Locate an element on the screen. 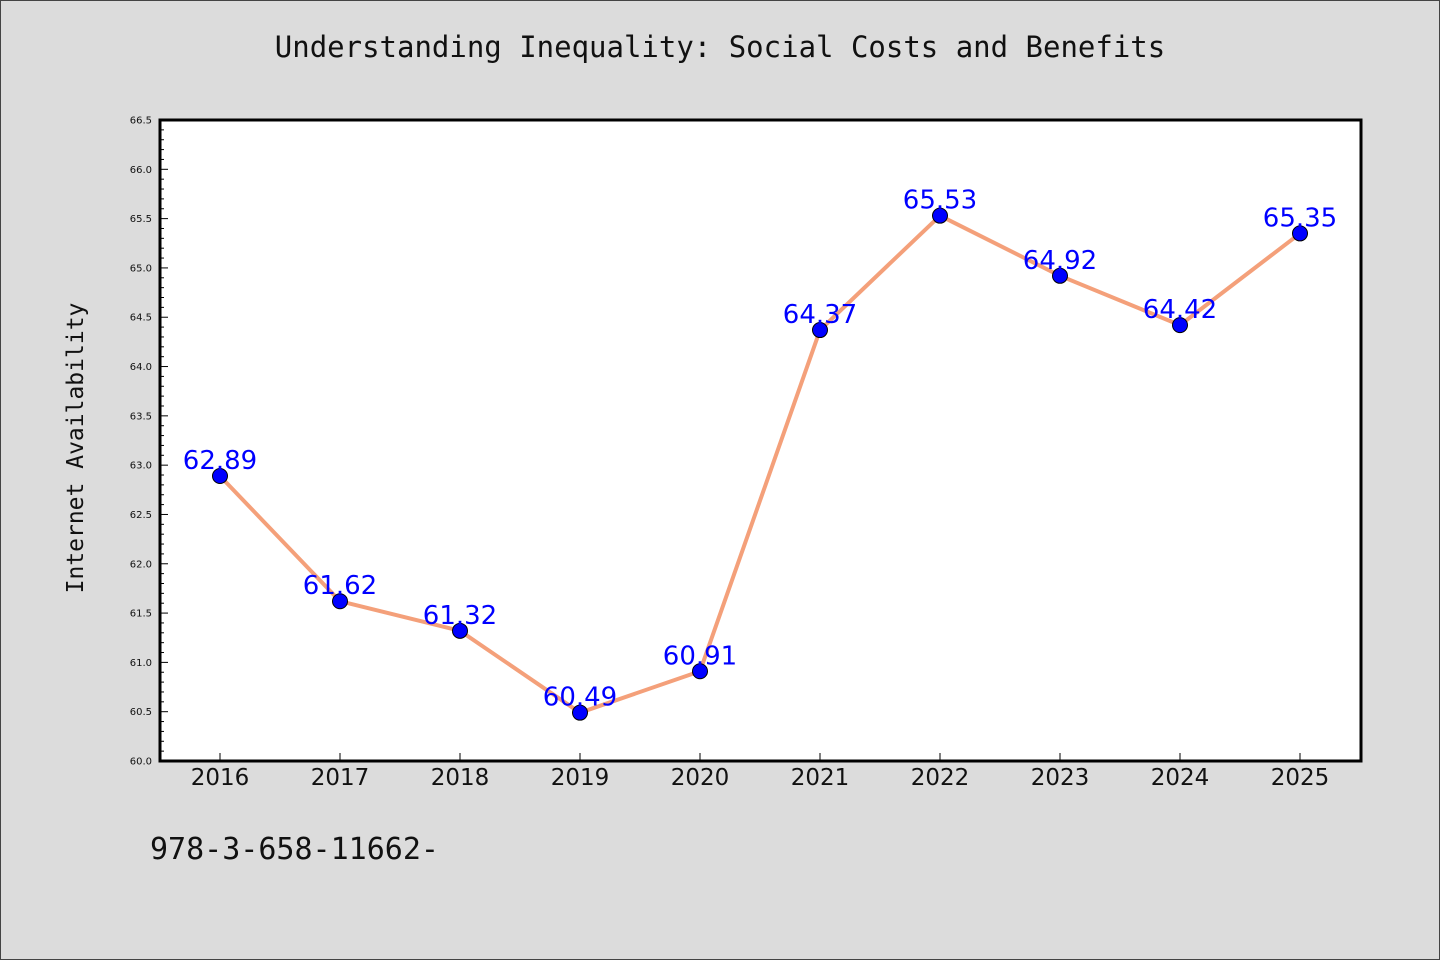 This screenshot has height=960, width=1440. data-label: 64.42 is located at coordinates (1180, 310).